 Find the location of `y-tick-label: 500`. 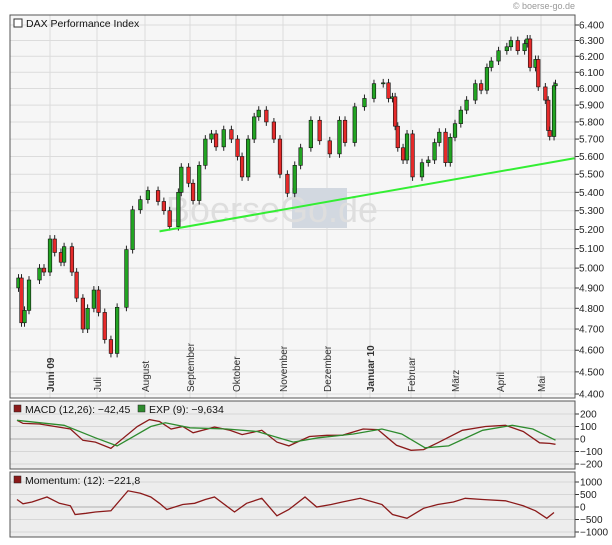

y-tick-label: 500 is located at coordinates (588, 495).